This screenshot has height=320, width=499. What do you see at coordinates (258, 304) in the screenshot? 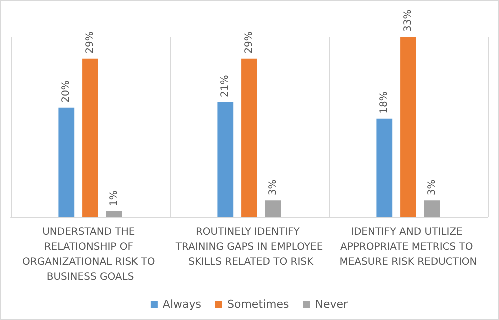
I see `legend-label: Sometimes` at bounding box center [258, 304].